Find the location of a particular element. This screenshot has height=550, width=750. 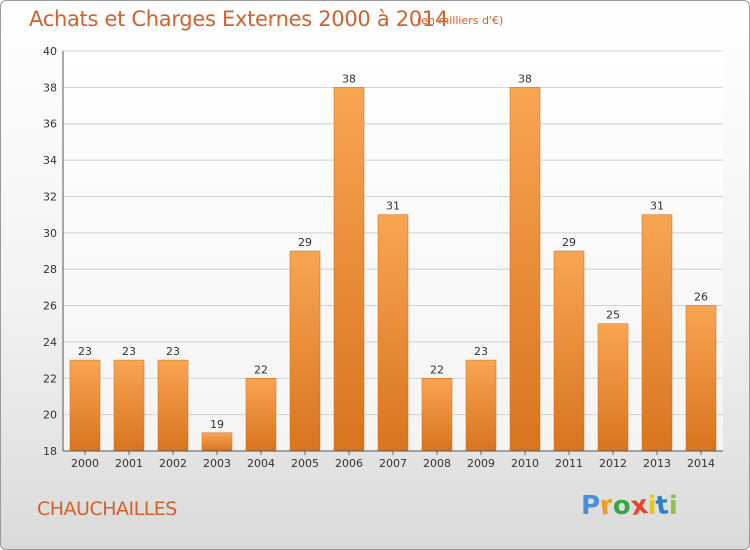

proxiti-logo: Proxiti is located at coordinates (629, 506).